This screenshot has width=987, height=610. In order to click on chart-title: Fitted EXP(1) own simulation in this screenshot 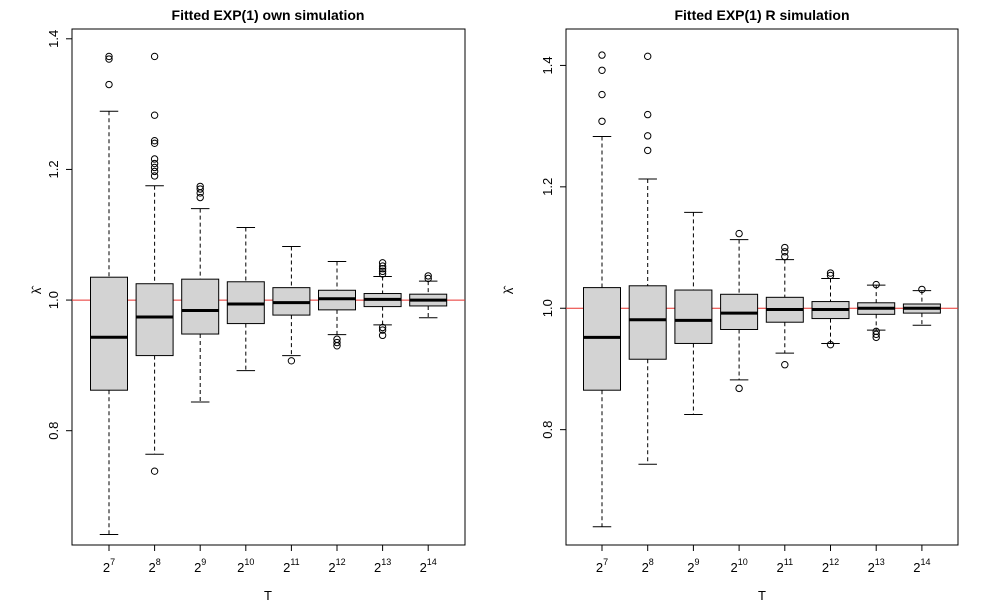, I will do `click(268, 15)`.